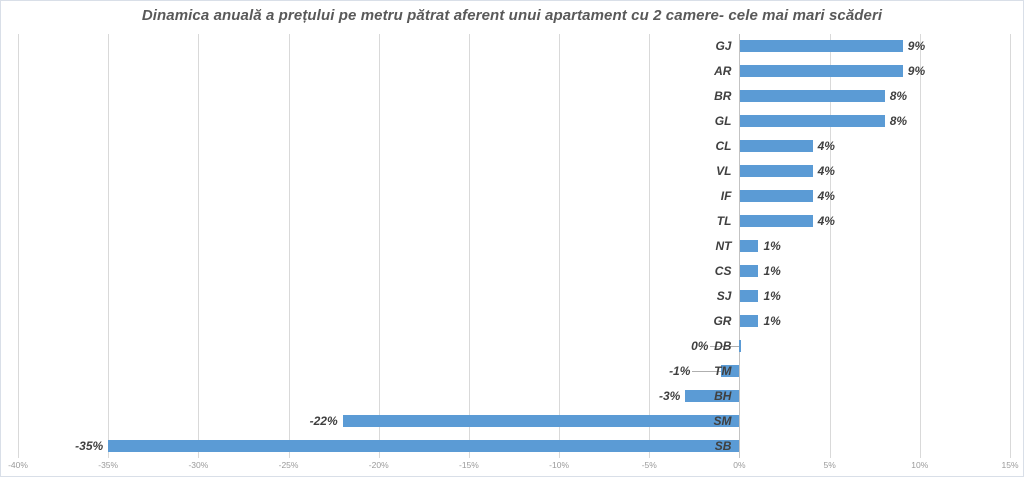 This screenshot has width=1024, height=477. Describe the element at coordinates (670, 396) in the screenshot. I see `value-label-BH: -3%` at that location.